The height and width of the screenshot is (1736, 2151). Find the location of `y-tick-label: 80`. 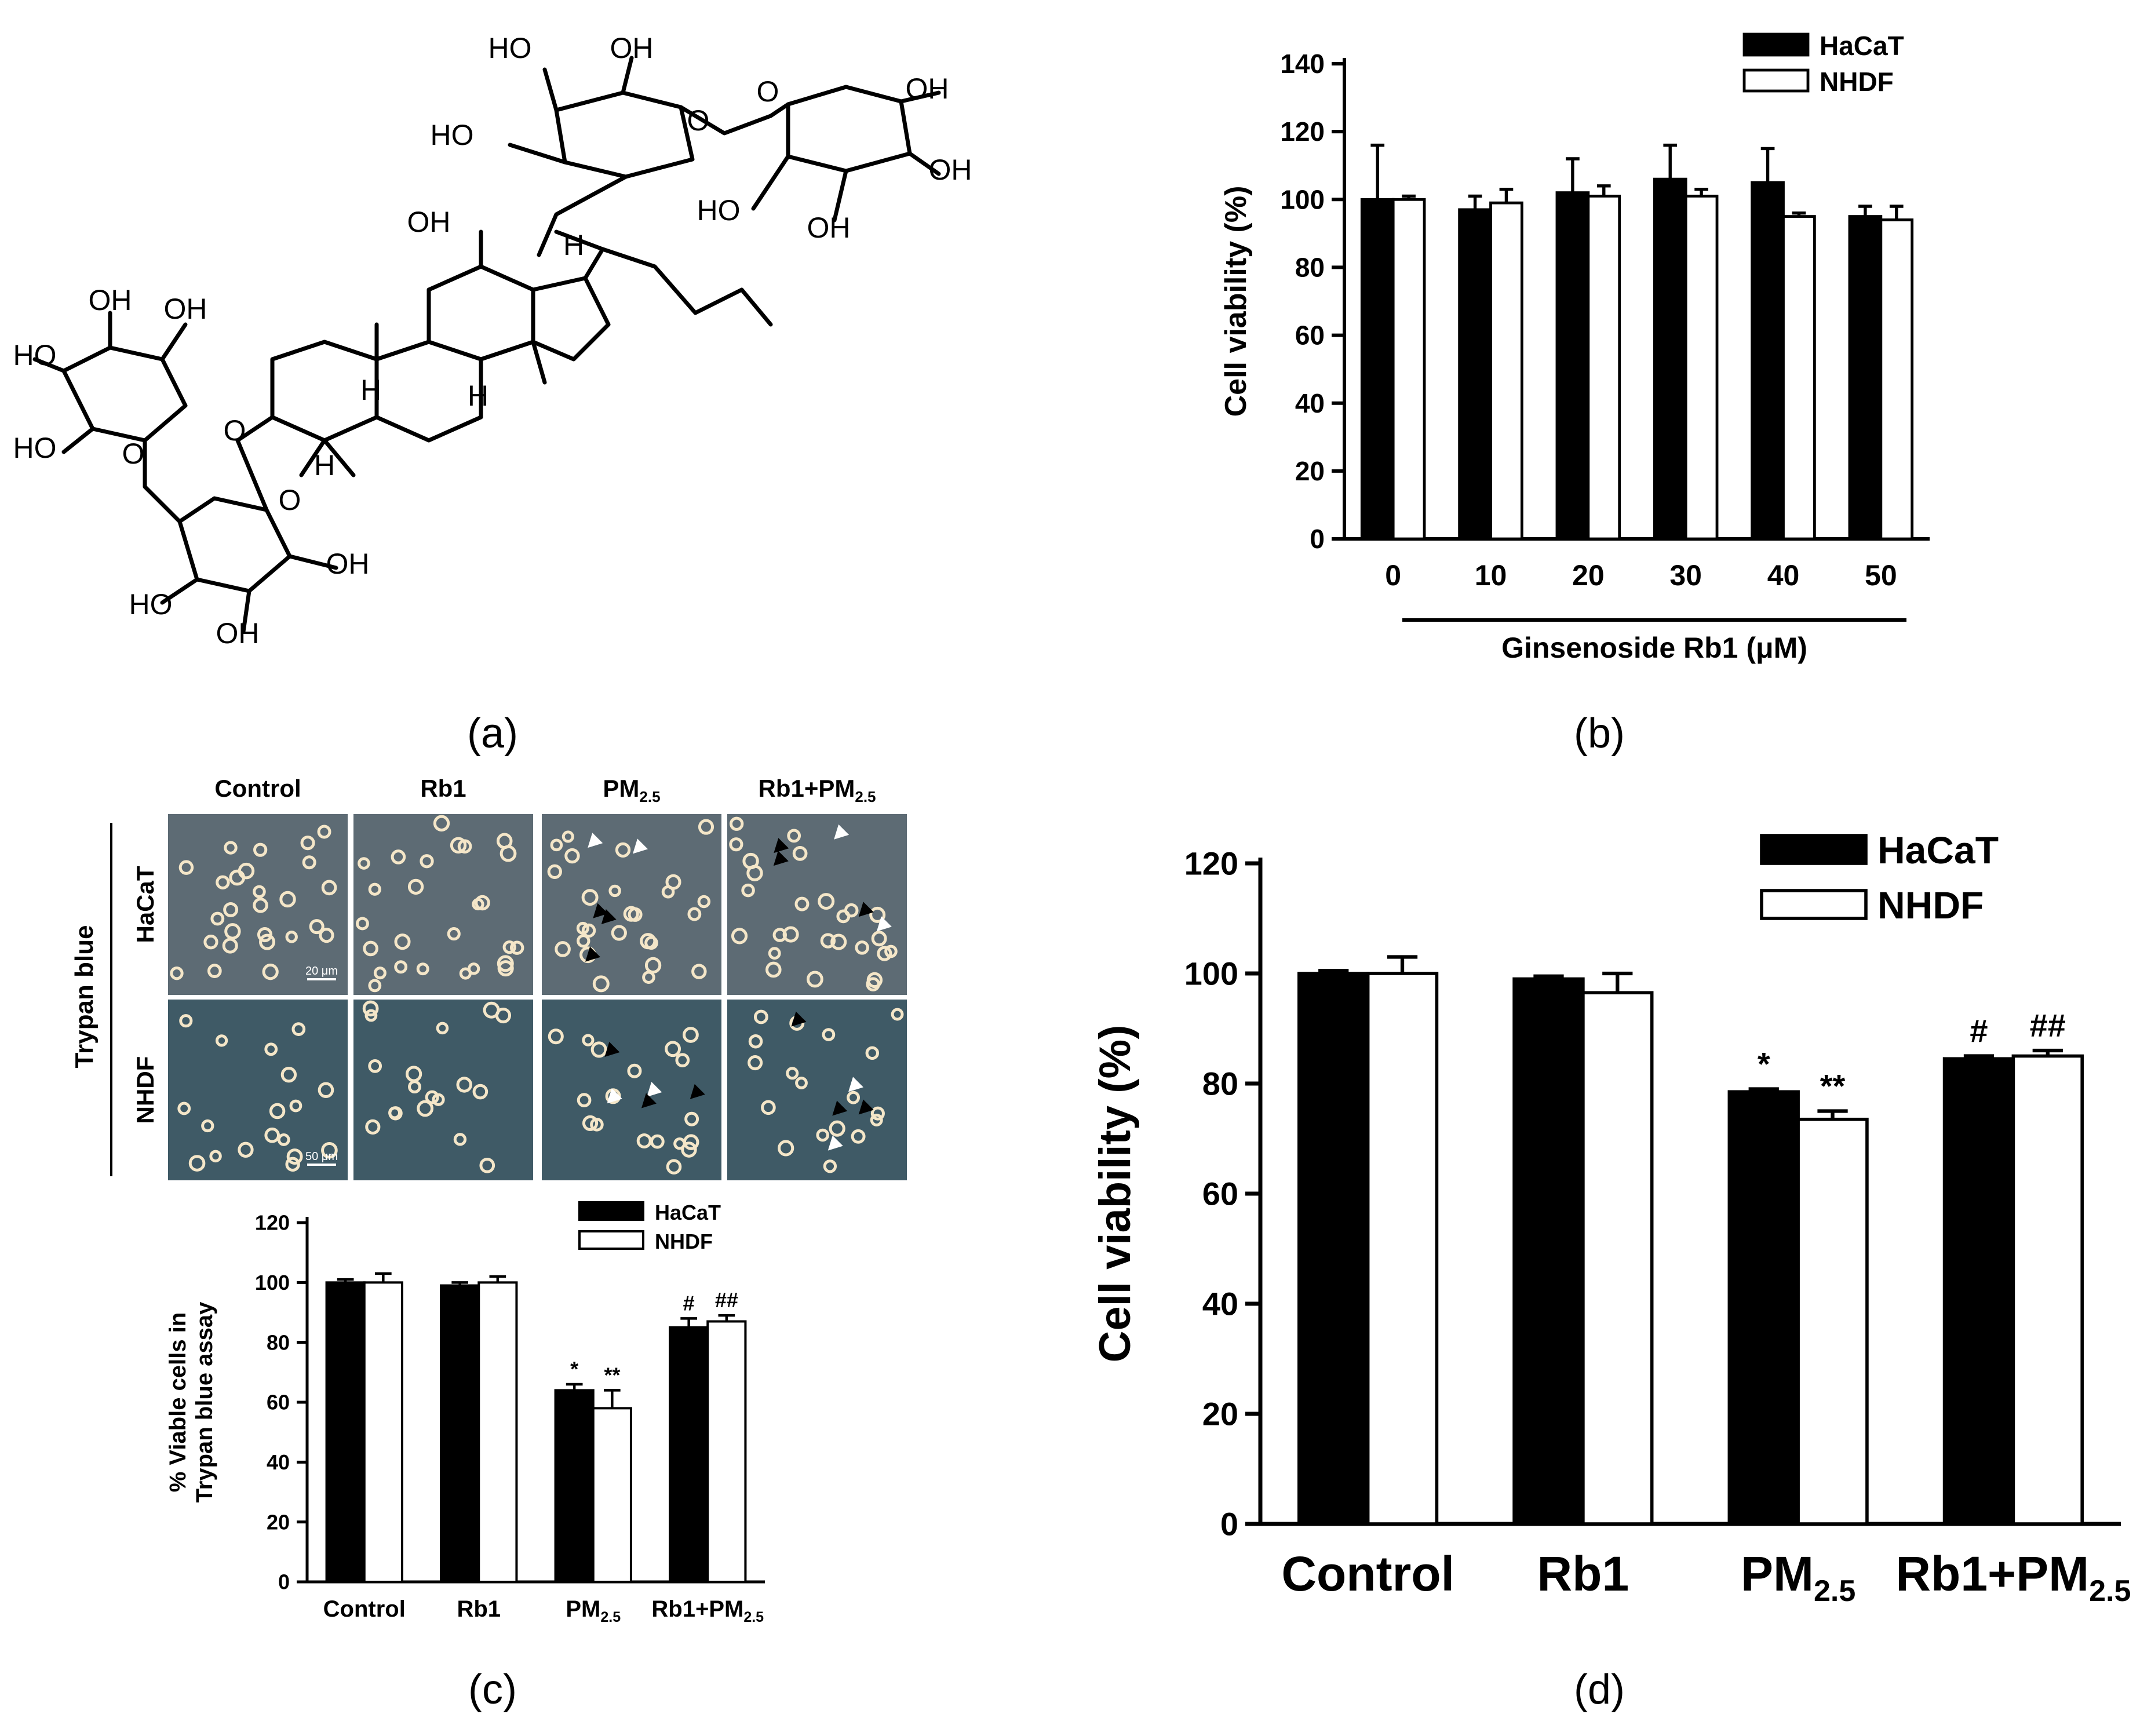

y-tick-label: 80 is located at coordinates (1220, 1084).